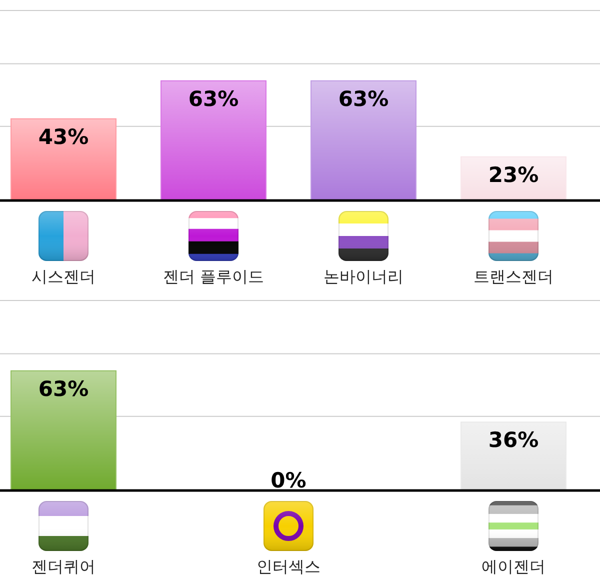 The height and width of the screenshot is (580, 600). I want to click on x-tick-label: 논바이너리, so click(364, 276).